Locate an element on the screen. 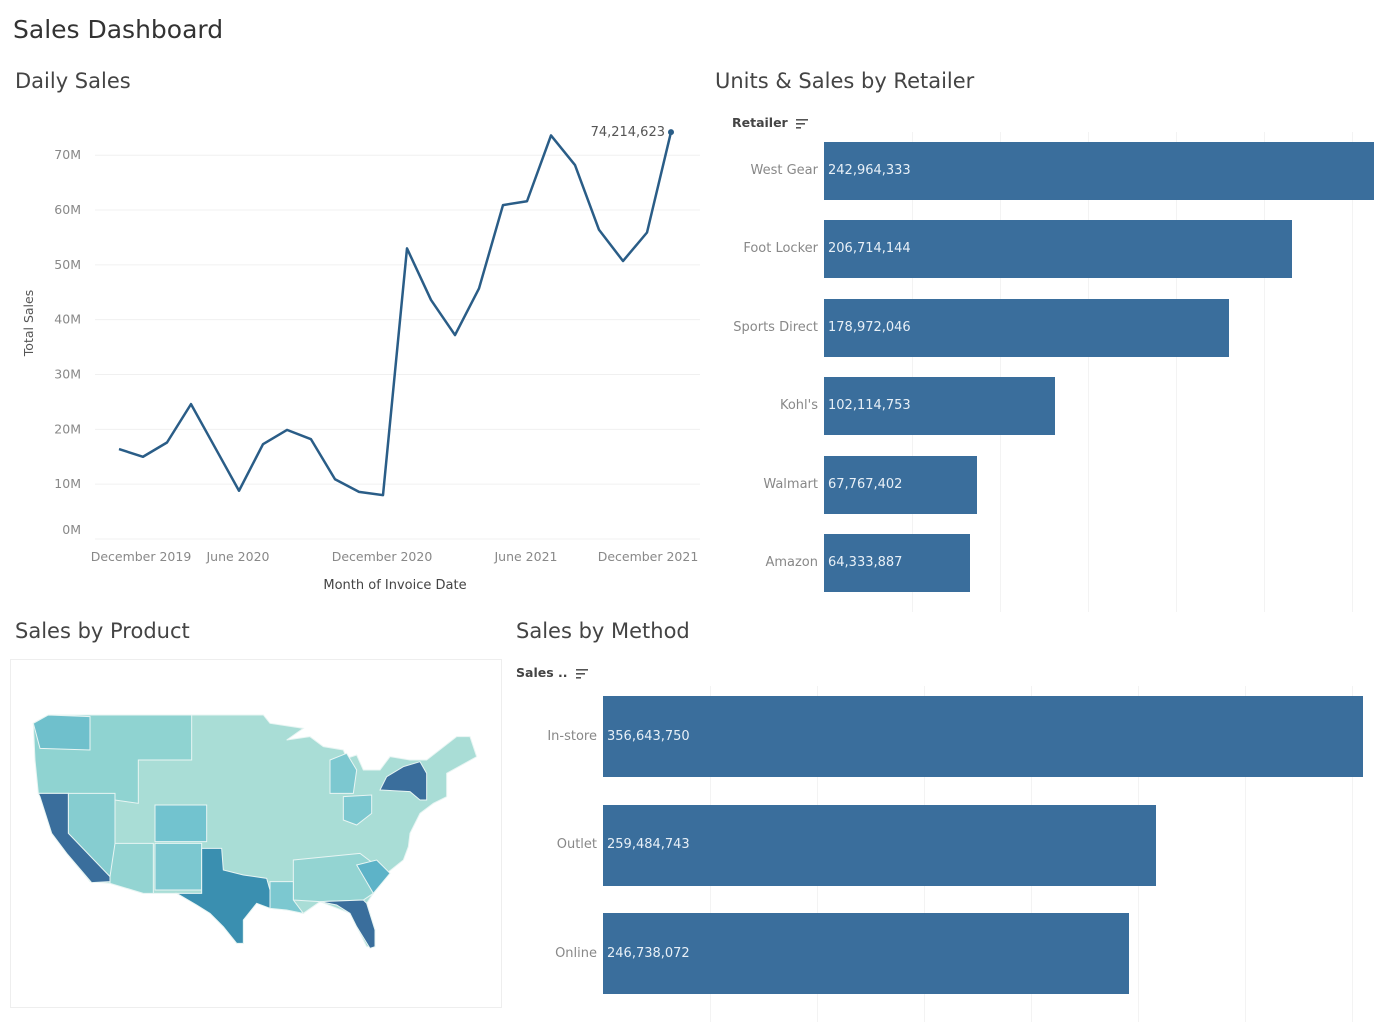 The image size is (1395, 1022). retailer-header-label: Retailer is located at coordinates (760, 122).